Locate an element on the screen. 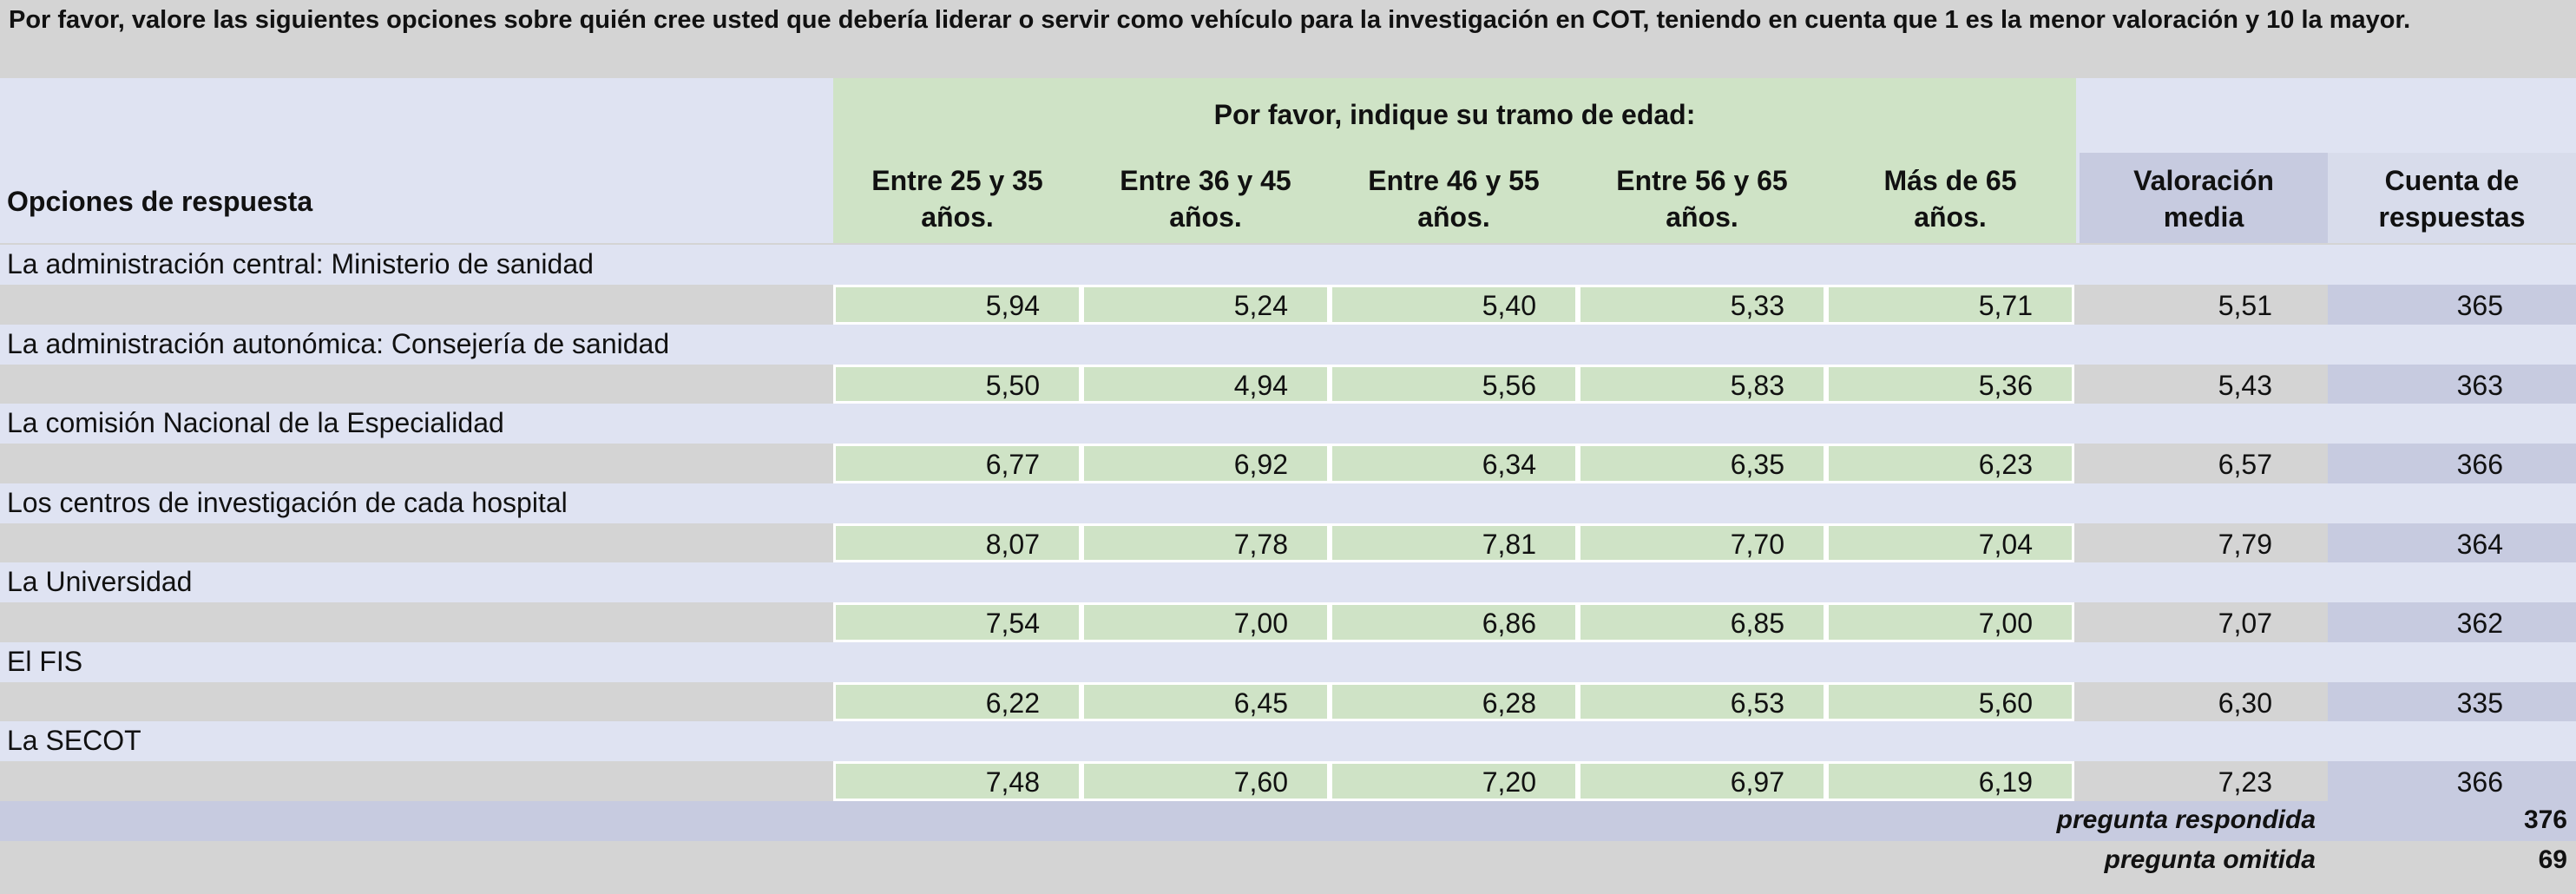 The image size is (2576, 894). age-value: 5,83 is located at coordinates (1757, 385).